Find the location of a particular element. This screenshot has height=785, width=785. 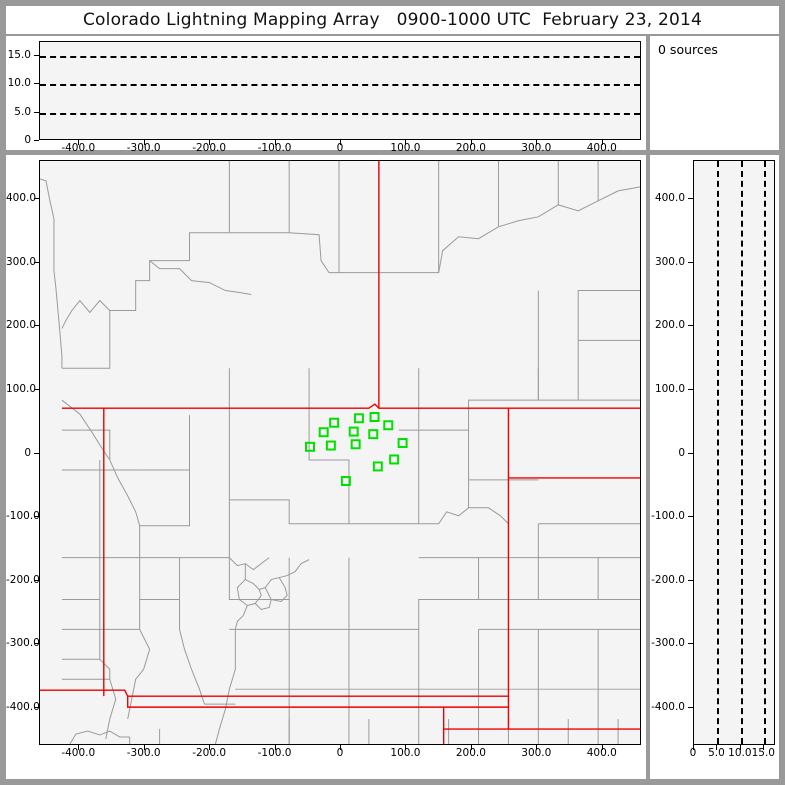

plot-area-altitude-vs-north is located at coordinates (734, 452).